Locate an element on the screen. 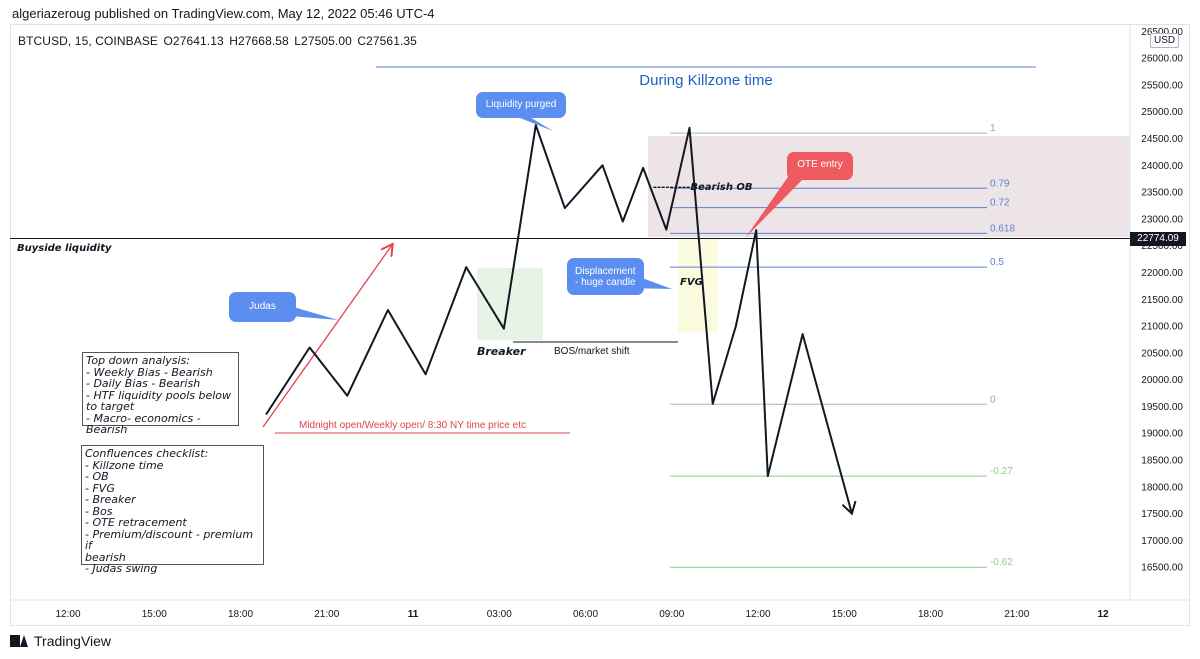 The height and width of the screenshot is (659, 1200). displacement-callout: Displacement - huge candle is located at coordinates (605, 276).